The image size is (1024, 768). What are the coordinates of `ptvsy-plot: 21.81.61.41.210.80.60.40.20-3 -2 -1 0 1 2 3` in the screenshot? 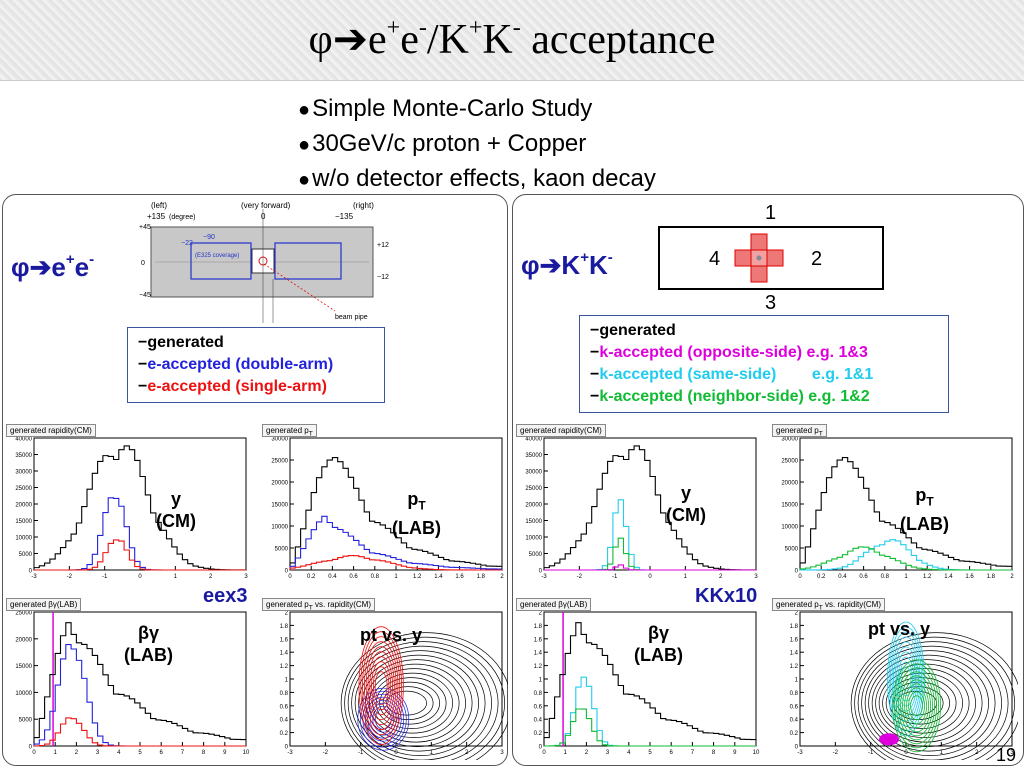 It's located at (906, 689).